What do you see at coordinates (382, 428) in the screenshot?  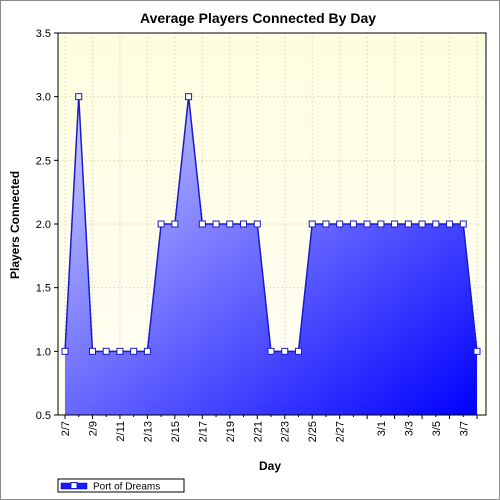 I see `x-tick-label: 3/1` at bounding box center [382, 428].